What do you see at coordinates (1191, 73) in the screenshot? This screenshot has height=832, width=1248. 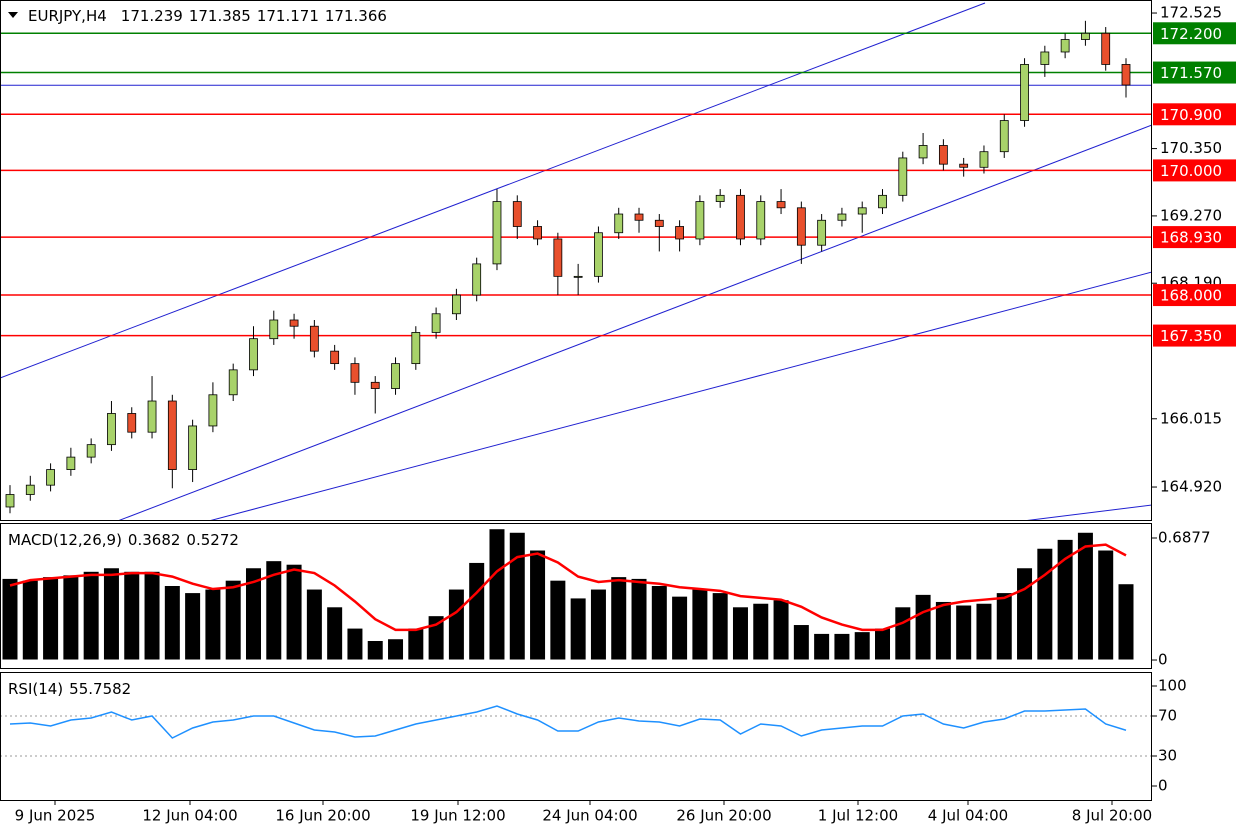 I see `level-label: 171.570` at bounding box center [1191, 73].